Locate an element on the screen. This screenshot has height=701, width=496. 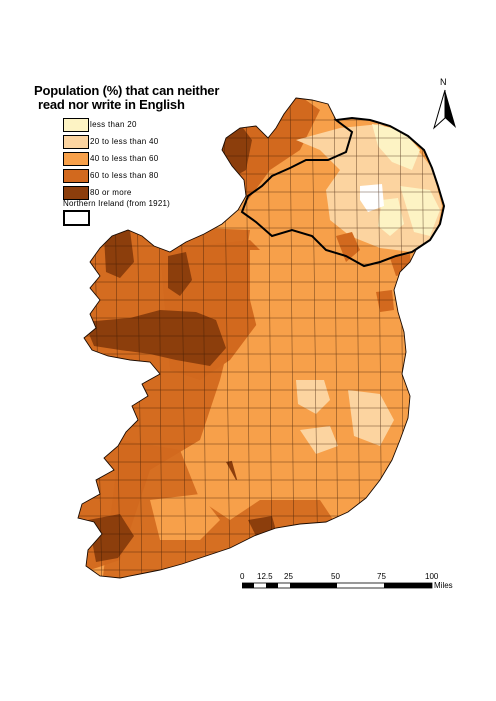
north-arrow-icon is located at coordinates (444, 109).